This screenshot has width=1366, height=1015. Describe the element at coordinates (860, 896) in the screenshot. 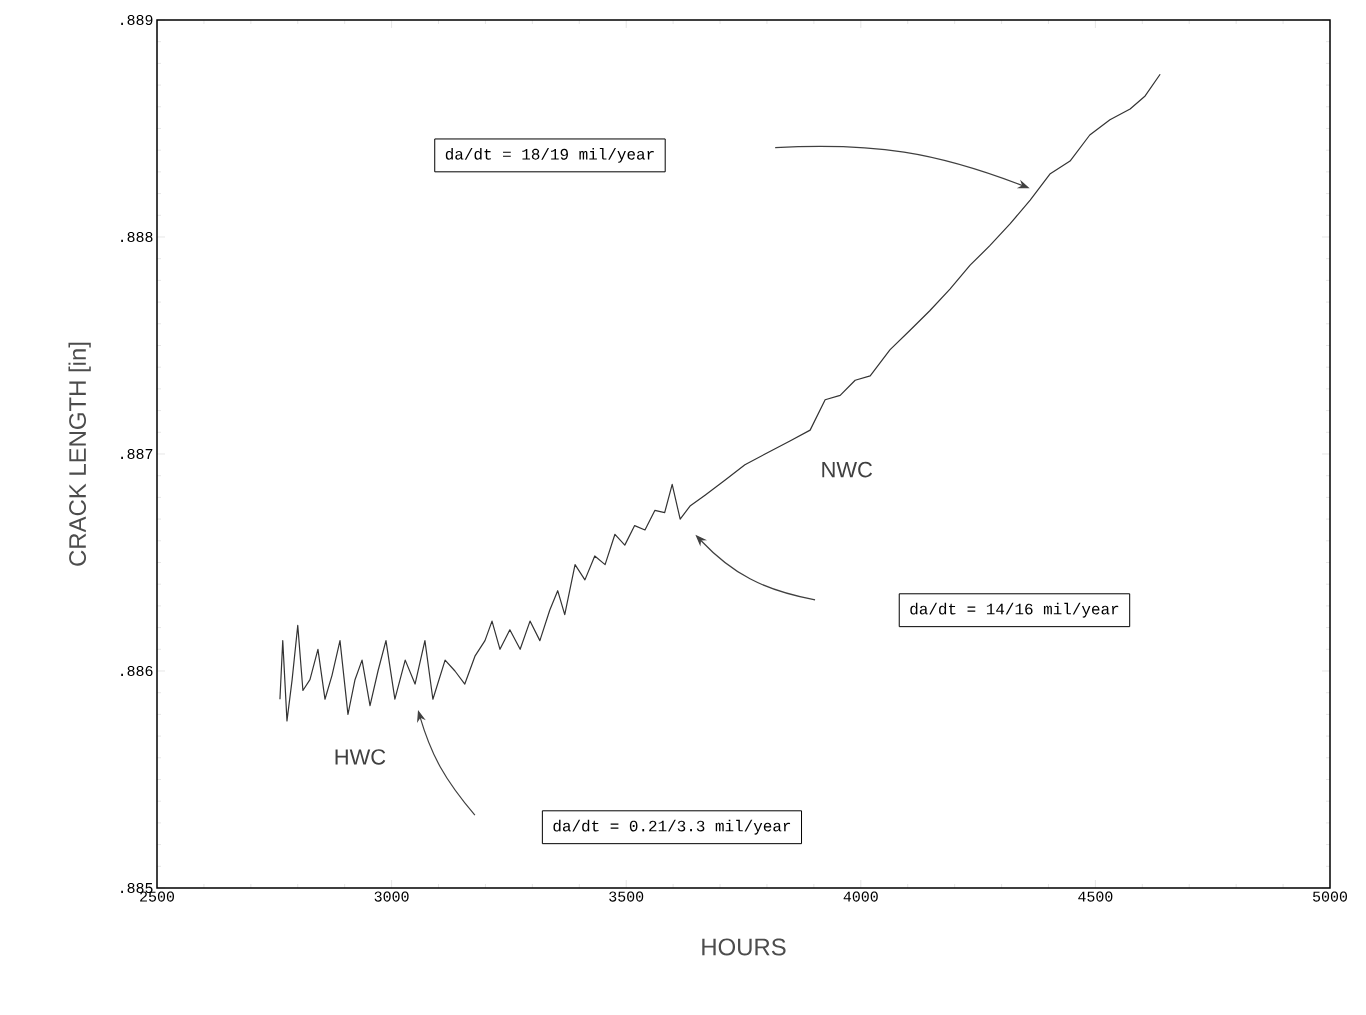

I see `x-tick-label: 4000` at that location.